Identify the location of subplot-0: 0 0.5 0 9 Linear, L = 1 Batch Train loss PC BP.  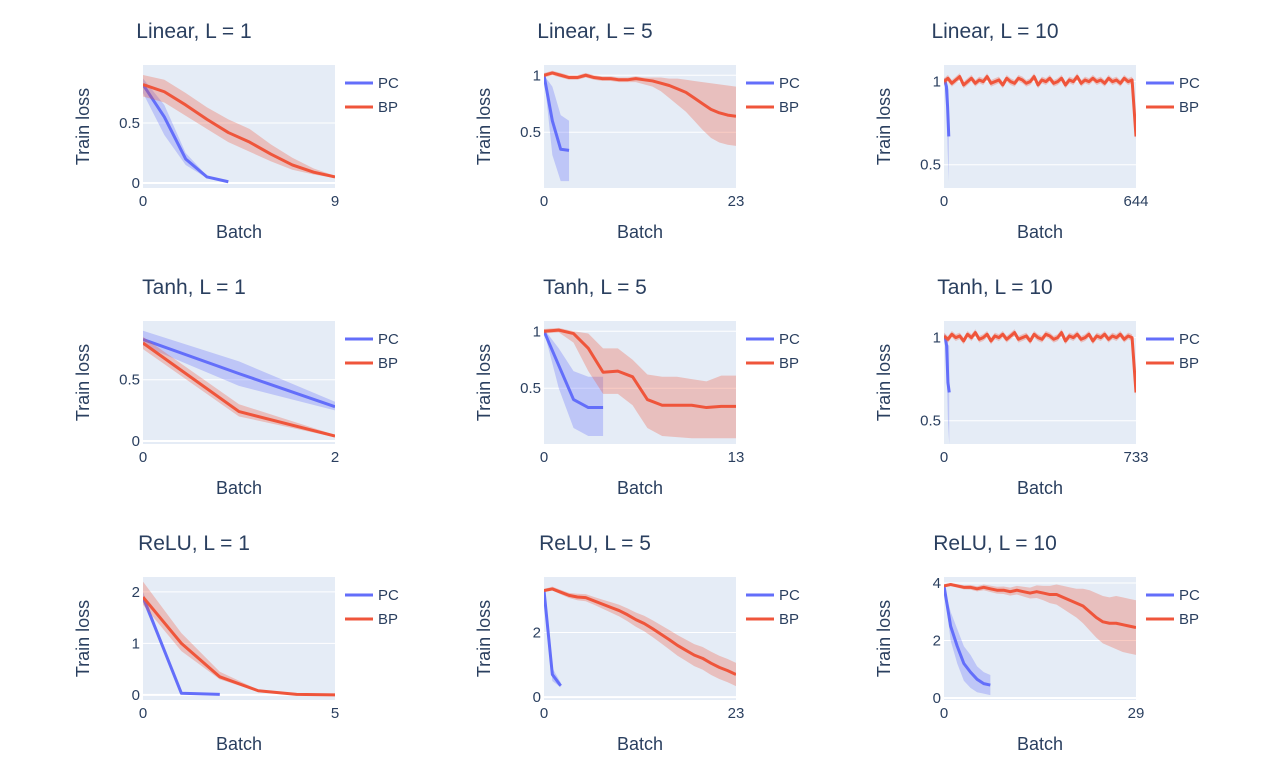
(236, 131).